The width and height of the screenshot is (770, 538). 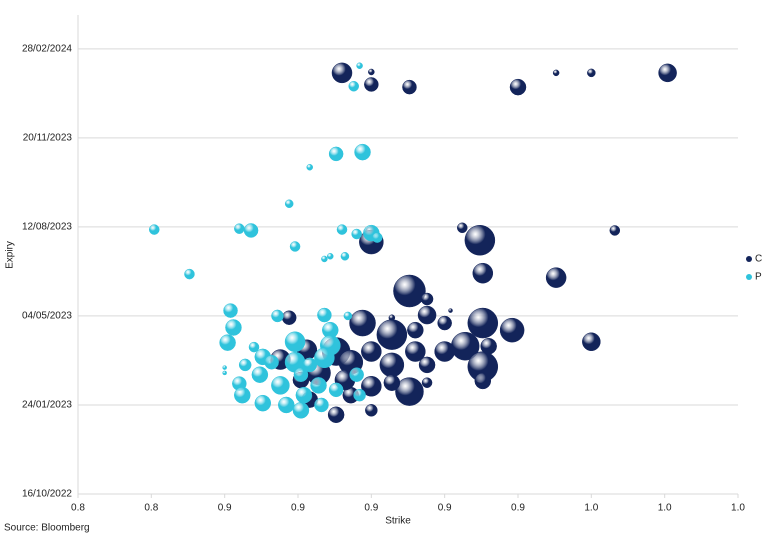 What do you see at coordinates (47, 316) in the screenshot?
I see `y-tick-label: 04/05/2023` at bounding box center [47, 316].